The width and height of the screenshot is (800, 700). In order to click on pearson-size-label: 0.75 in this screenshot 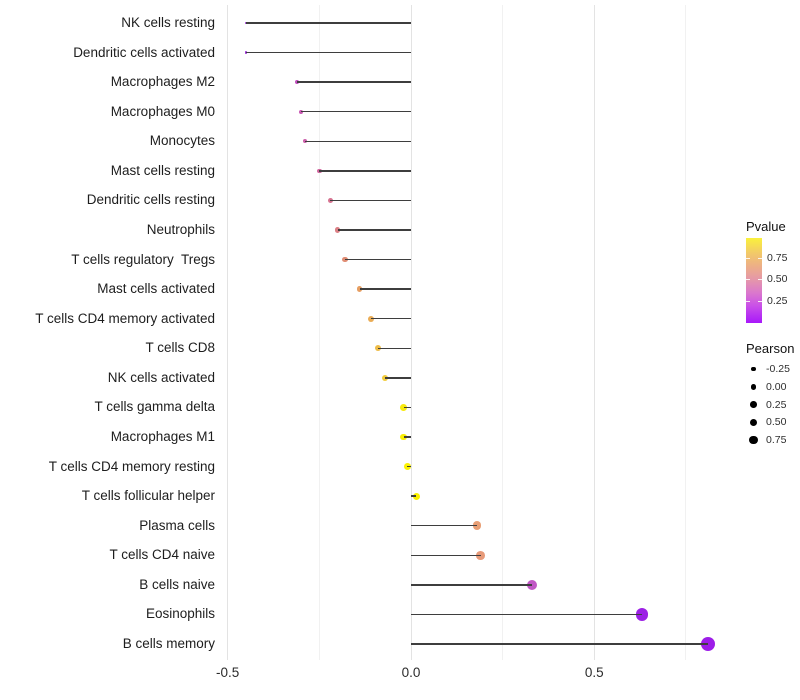, I will do `click(776, 440)`.